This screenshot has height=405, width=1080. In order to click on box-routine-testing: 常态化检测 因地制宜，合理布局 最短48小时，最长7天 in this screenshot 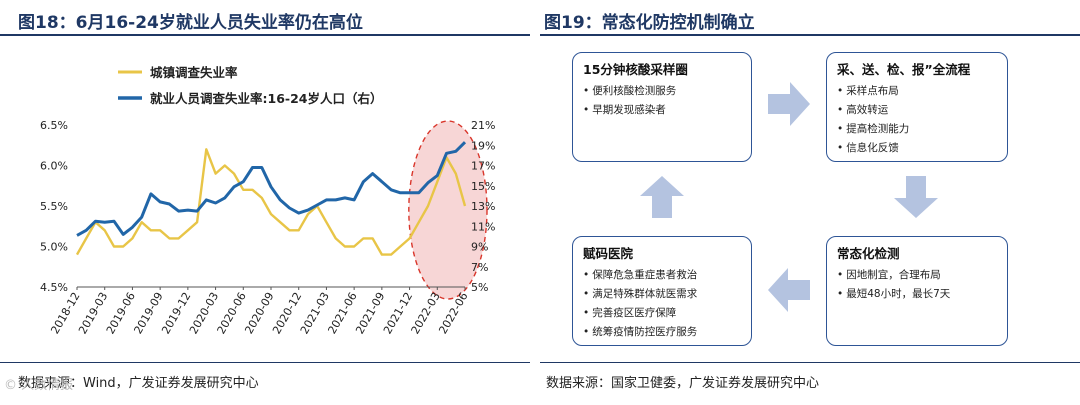, I will do `click(917, 291)`.